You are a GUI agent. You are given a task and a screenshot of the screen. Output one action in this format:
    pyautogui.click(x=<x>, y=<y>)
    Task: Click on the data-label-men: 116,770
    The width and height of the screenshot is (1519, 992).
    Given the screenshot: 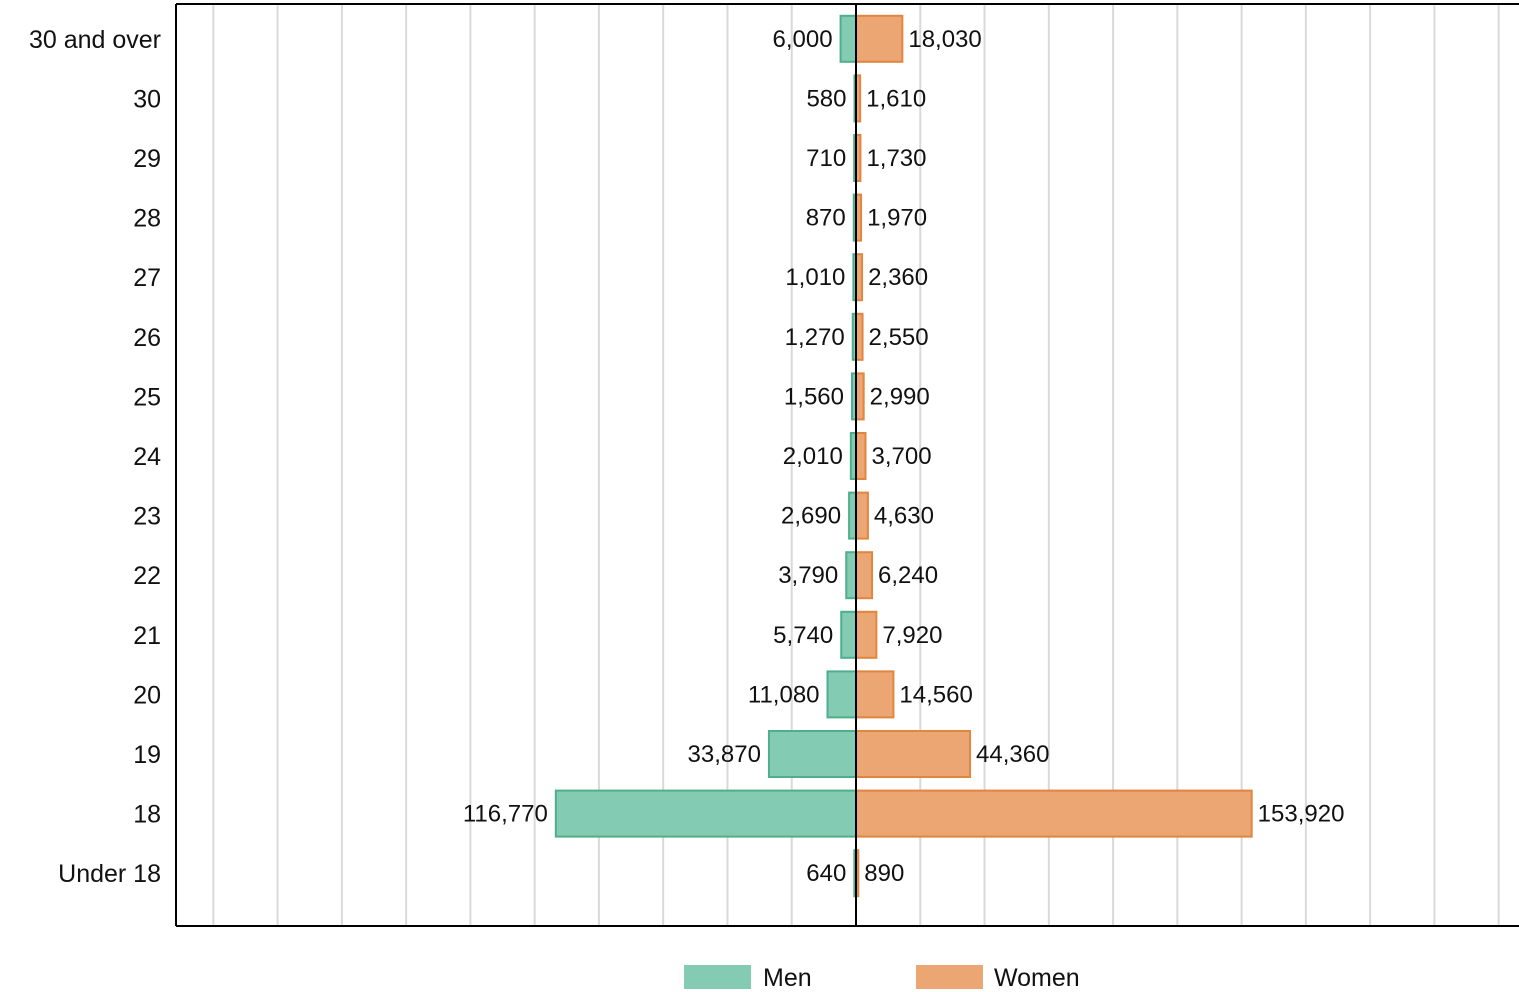 What is the action you would take?
    pyautogui.click(x=505, y=814)
    